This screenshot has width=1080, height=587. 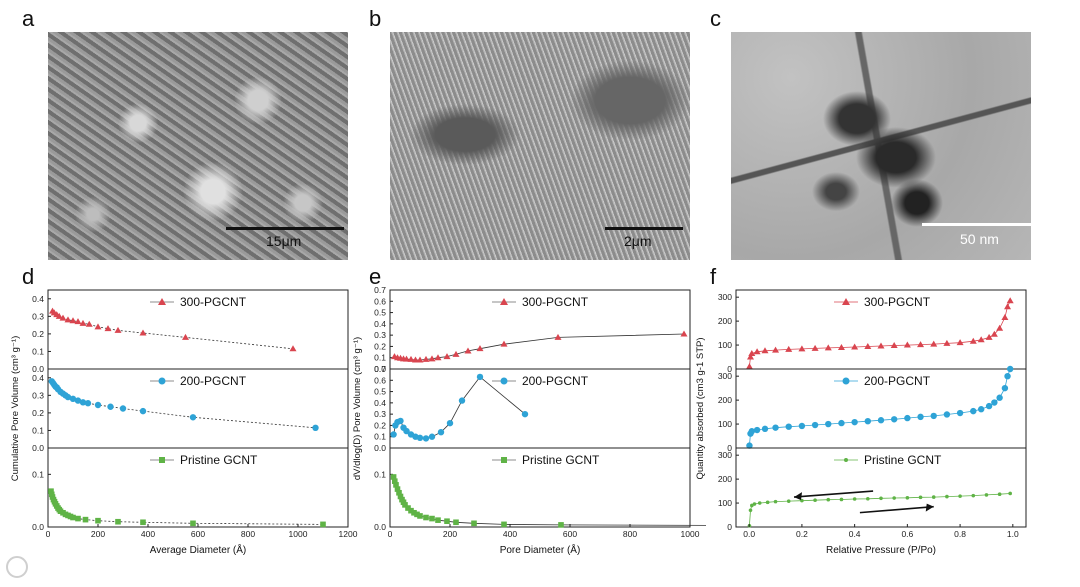 What do you see at coordinates (15, 408) in the screenshot?
I see `y-axis-label: Cumulative Pore Volume (cm³ g⁻¹)` at bounding box center [15, 408].